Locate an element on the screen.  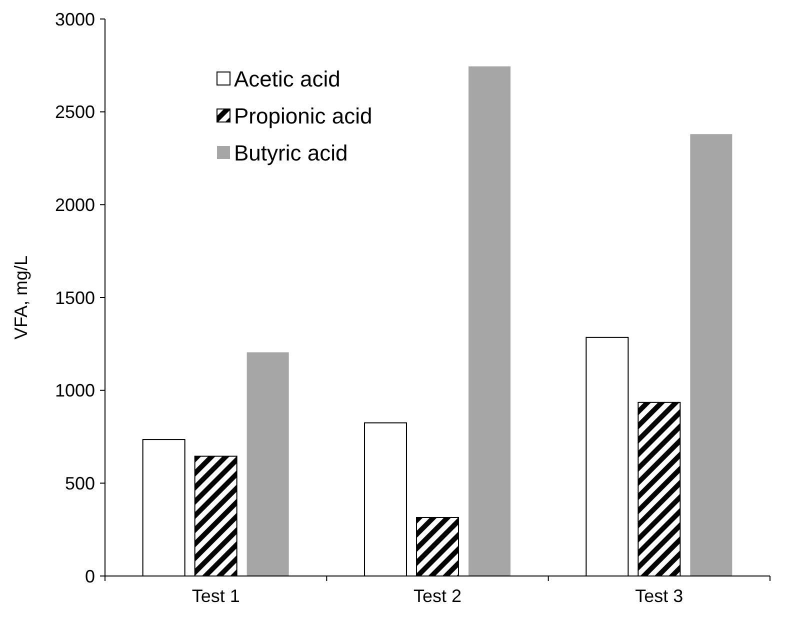
legend-label: Acetic acid is located at coordinates (287, 79).